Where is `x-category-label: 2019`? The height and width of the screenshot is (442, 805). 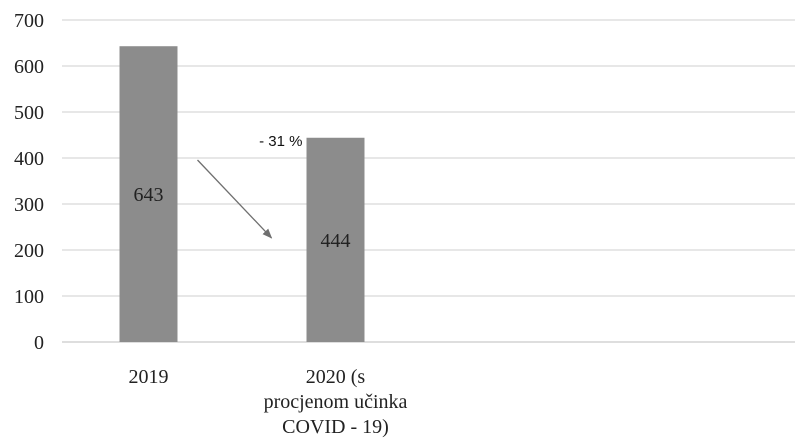
x-category-label: 2019 is located at coordinates (149, 377).